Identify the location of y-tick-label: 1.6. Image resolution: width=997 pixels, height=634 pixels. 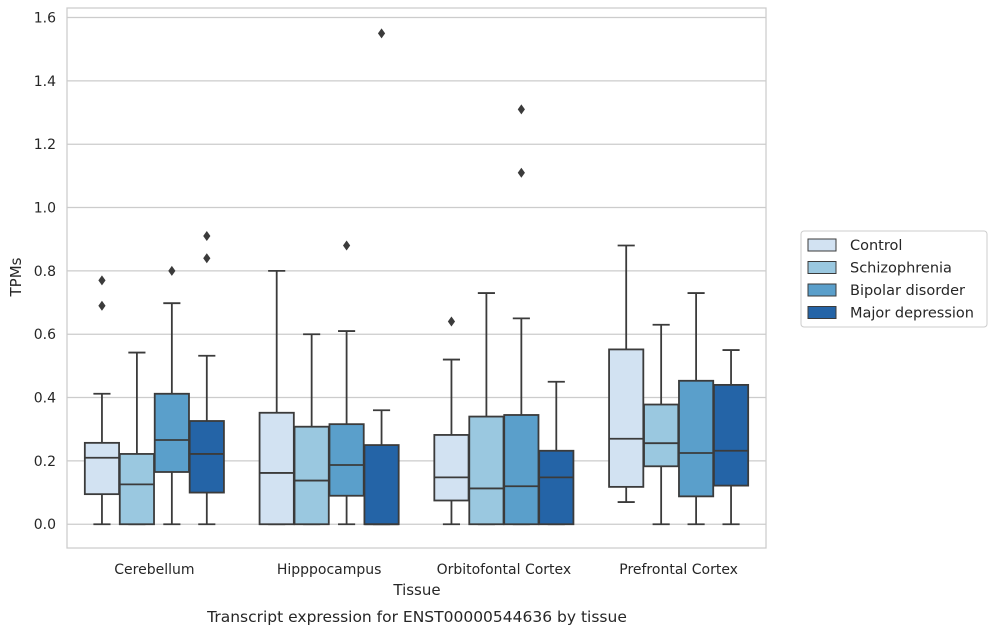
(45, 19).